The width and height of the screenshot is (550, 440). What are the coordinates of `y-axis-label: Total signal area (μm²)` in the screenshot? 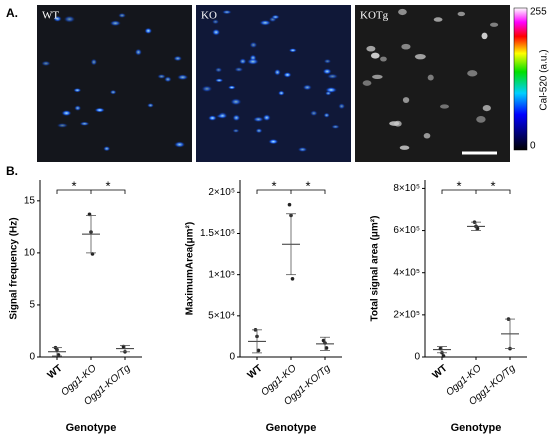 It's located at (375, 269).